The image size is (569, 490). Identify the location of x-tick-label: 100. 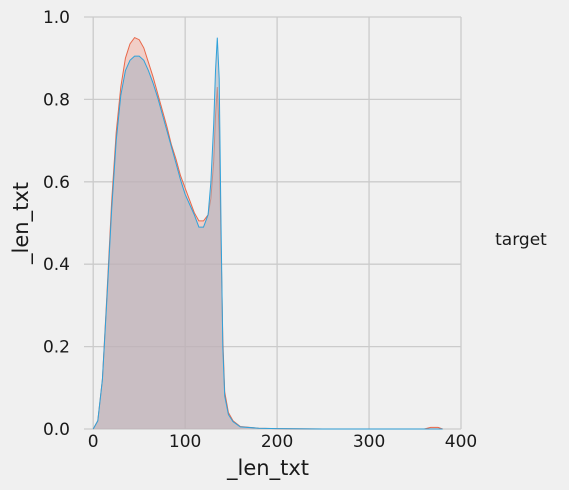
(185, 442).